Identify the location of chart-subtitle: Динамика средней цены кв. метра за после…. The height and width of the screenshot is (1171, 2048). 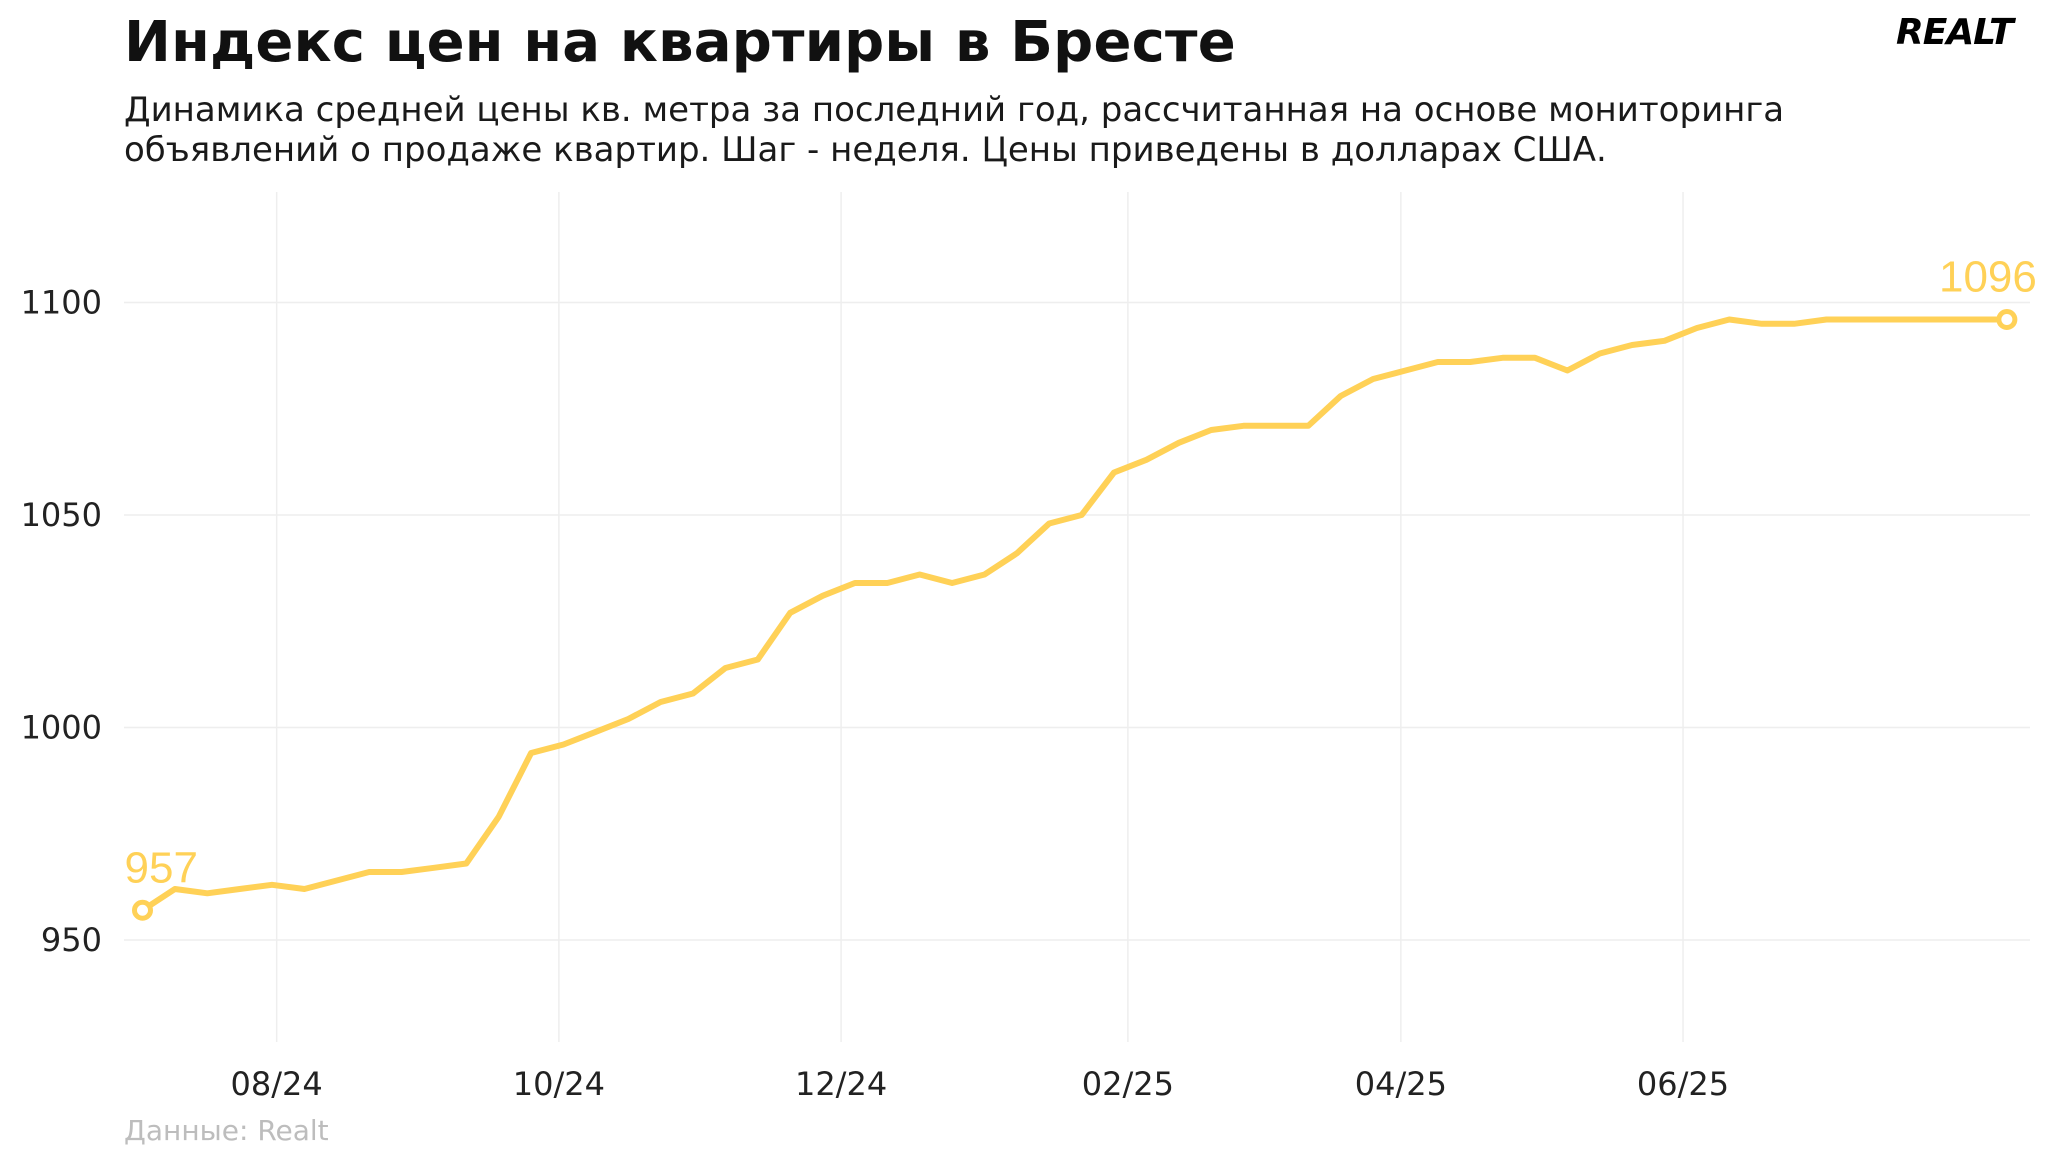
(1024, 130).